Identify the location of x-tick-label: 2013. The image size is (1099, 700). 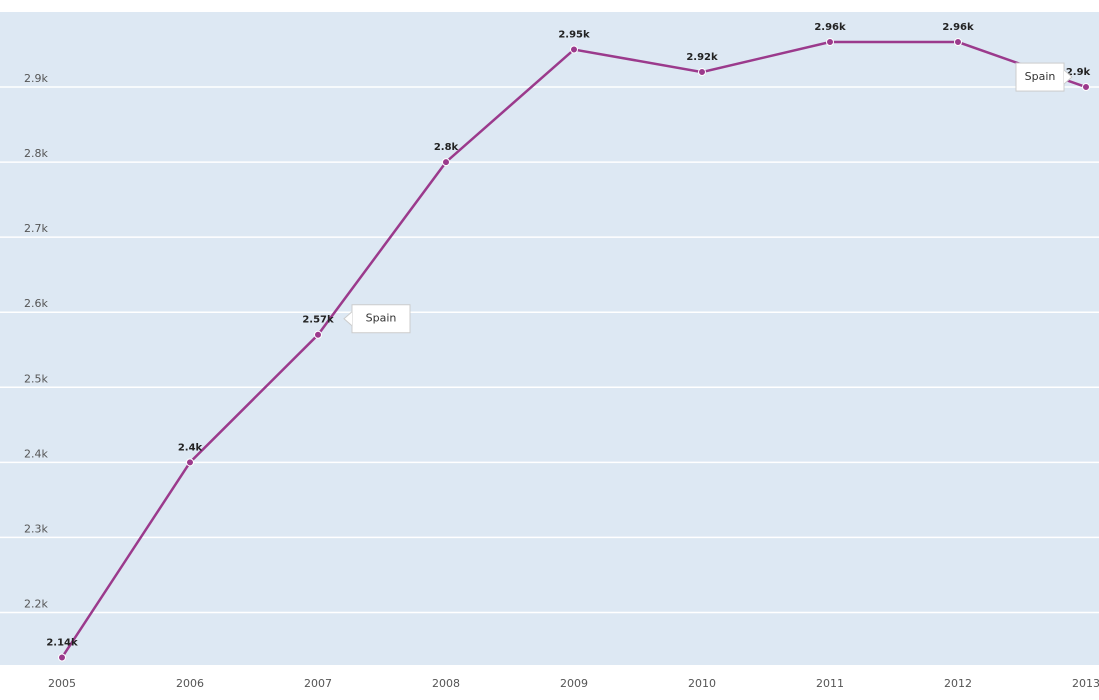
(1085, 683).